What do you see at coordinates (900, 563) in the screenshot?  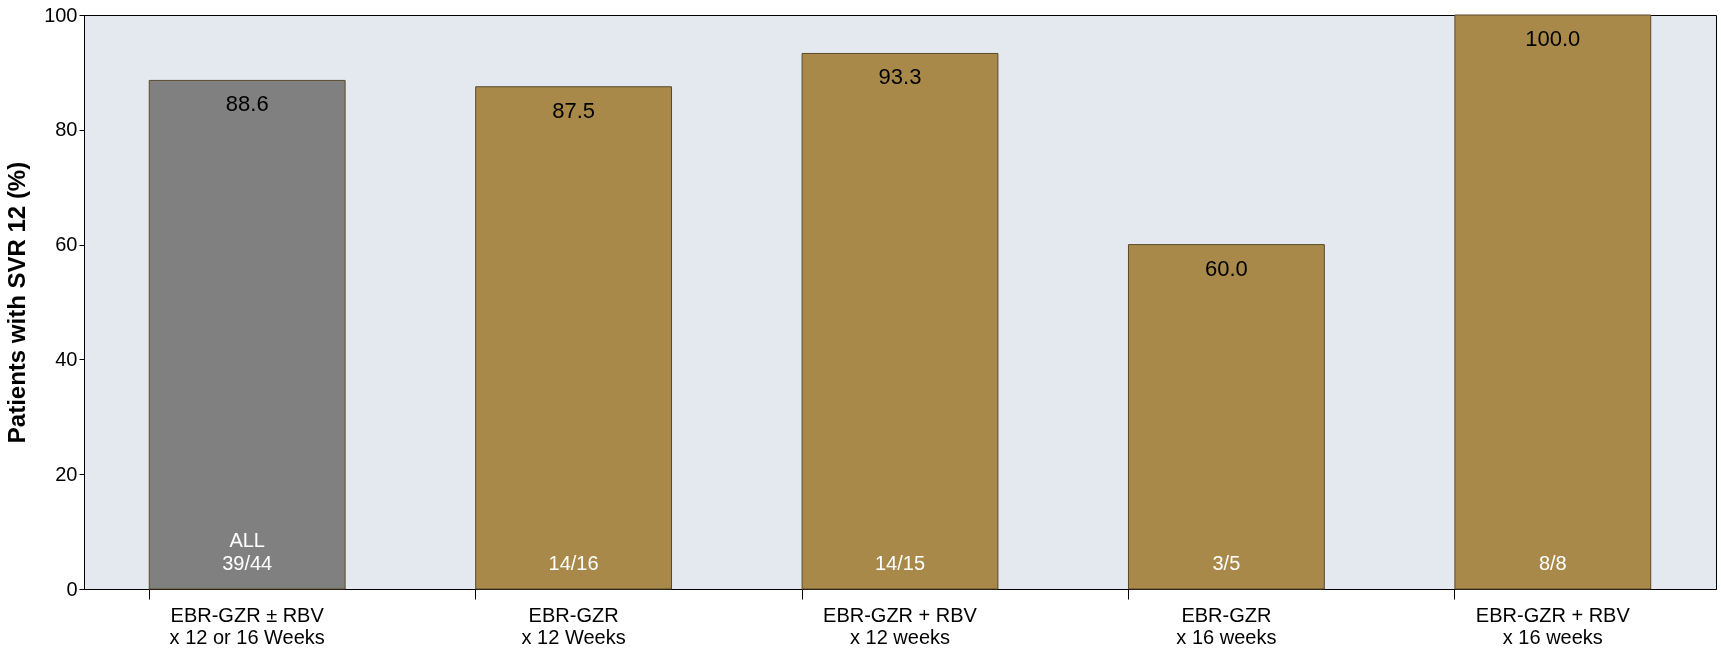 I see `annotation: 14/15` at bounding box center [900, 563].